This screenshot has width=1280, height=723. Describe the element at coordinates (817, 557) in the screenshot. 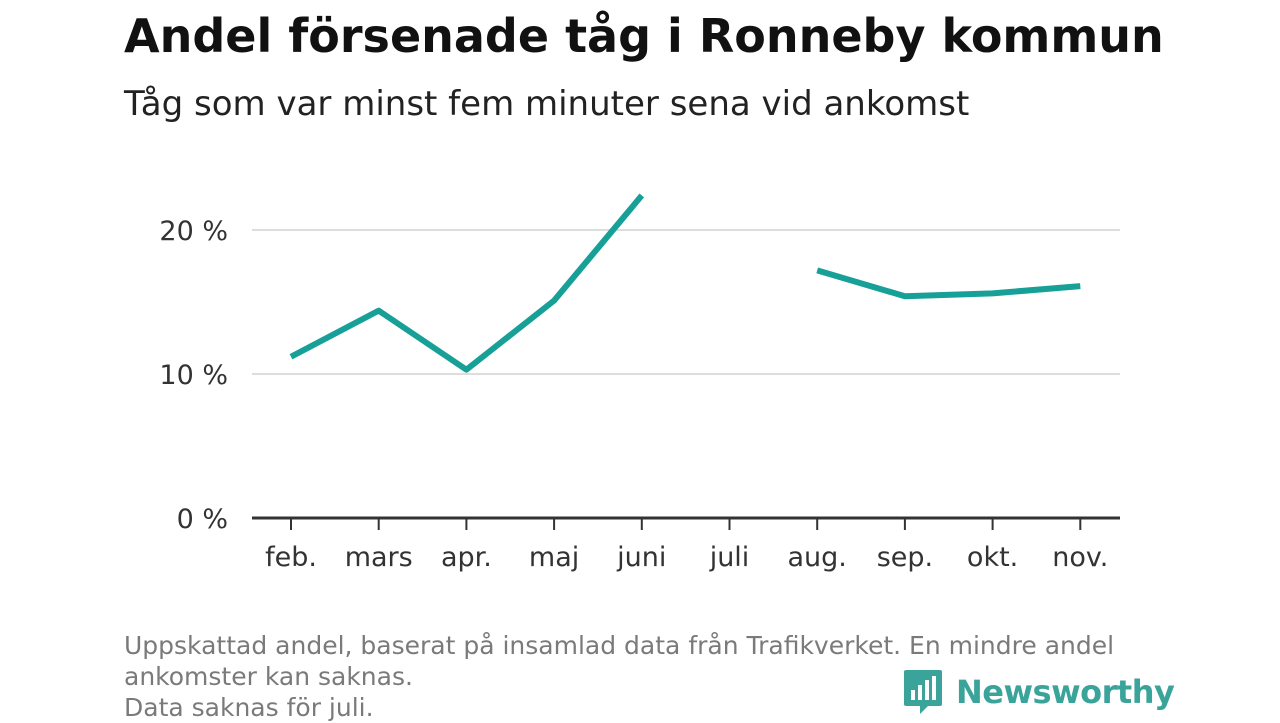

I see `x-tick-label: aug.` at that location.